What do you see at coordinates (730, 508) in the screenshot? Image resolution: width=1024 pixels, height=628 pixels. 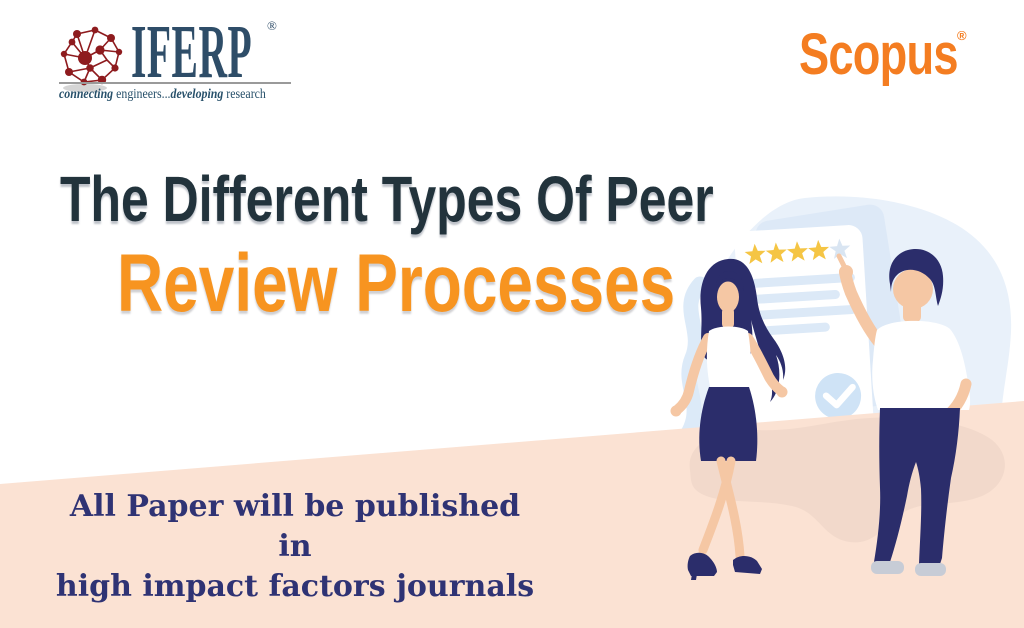 I see `woman-back-leg` at bounding box center [730, 508].